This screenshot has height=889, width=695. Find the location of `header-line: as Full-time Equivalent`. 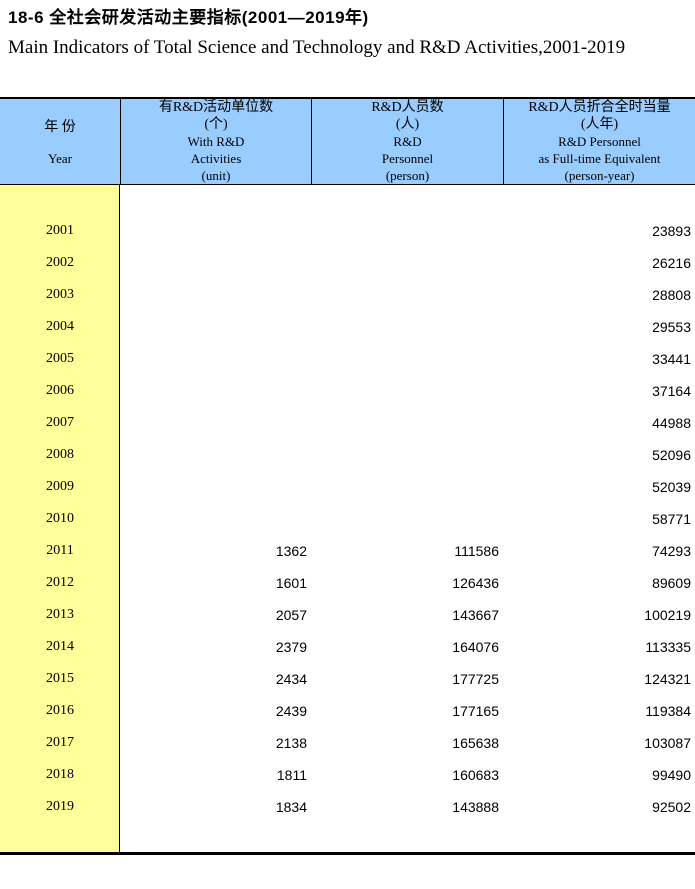

header-line: as Full-time Equivalent is located at coordinates (599, 159).